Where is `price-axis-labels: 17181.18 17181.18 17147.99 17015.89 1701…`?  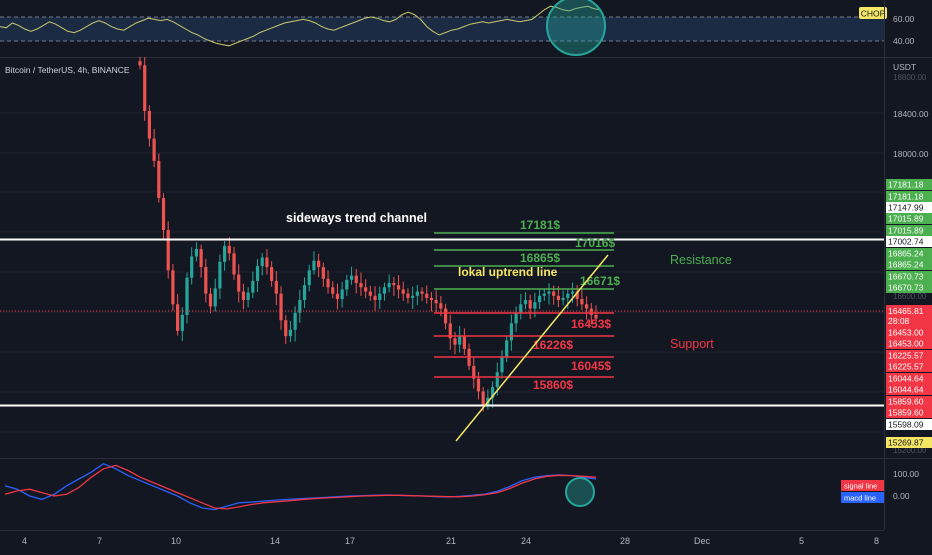 price-axis-labels: 17181.18 17181.18 17147.99 17015.89 1701… is located at coordinates (909, 313).